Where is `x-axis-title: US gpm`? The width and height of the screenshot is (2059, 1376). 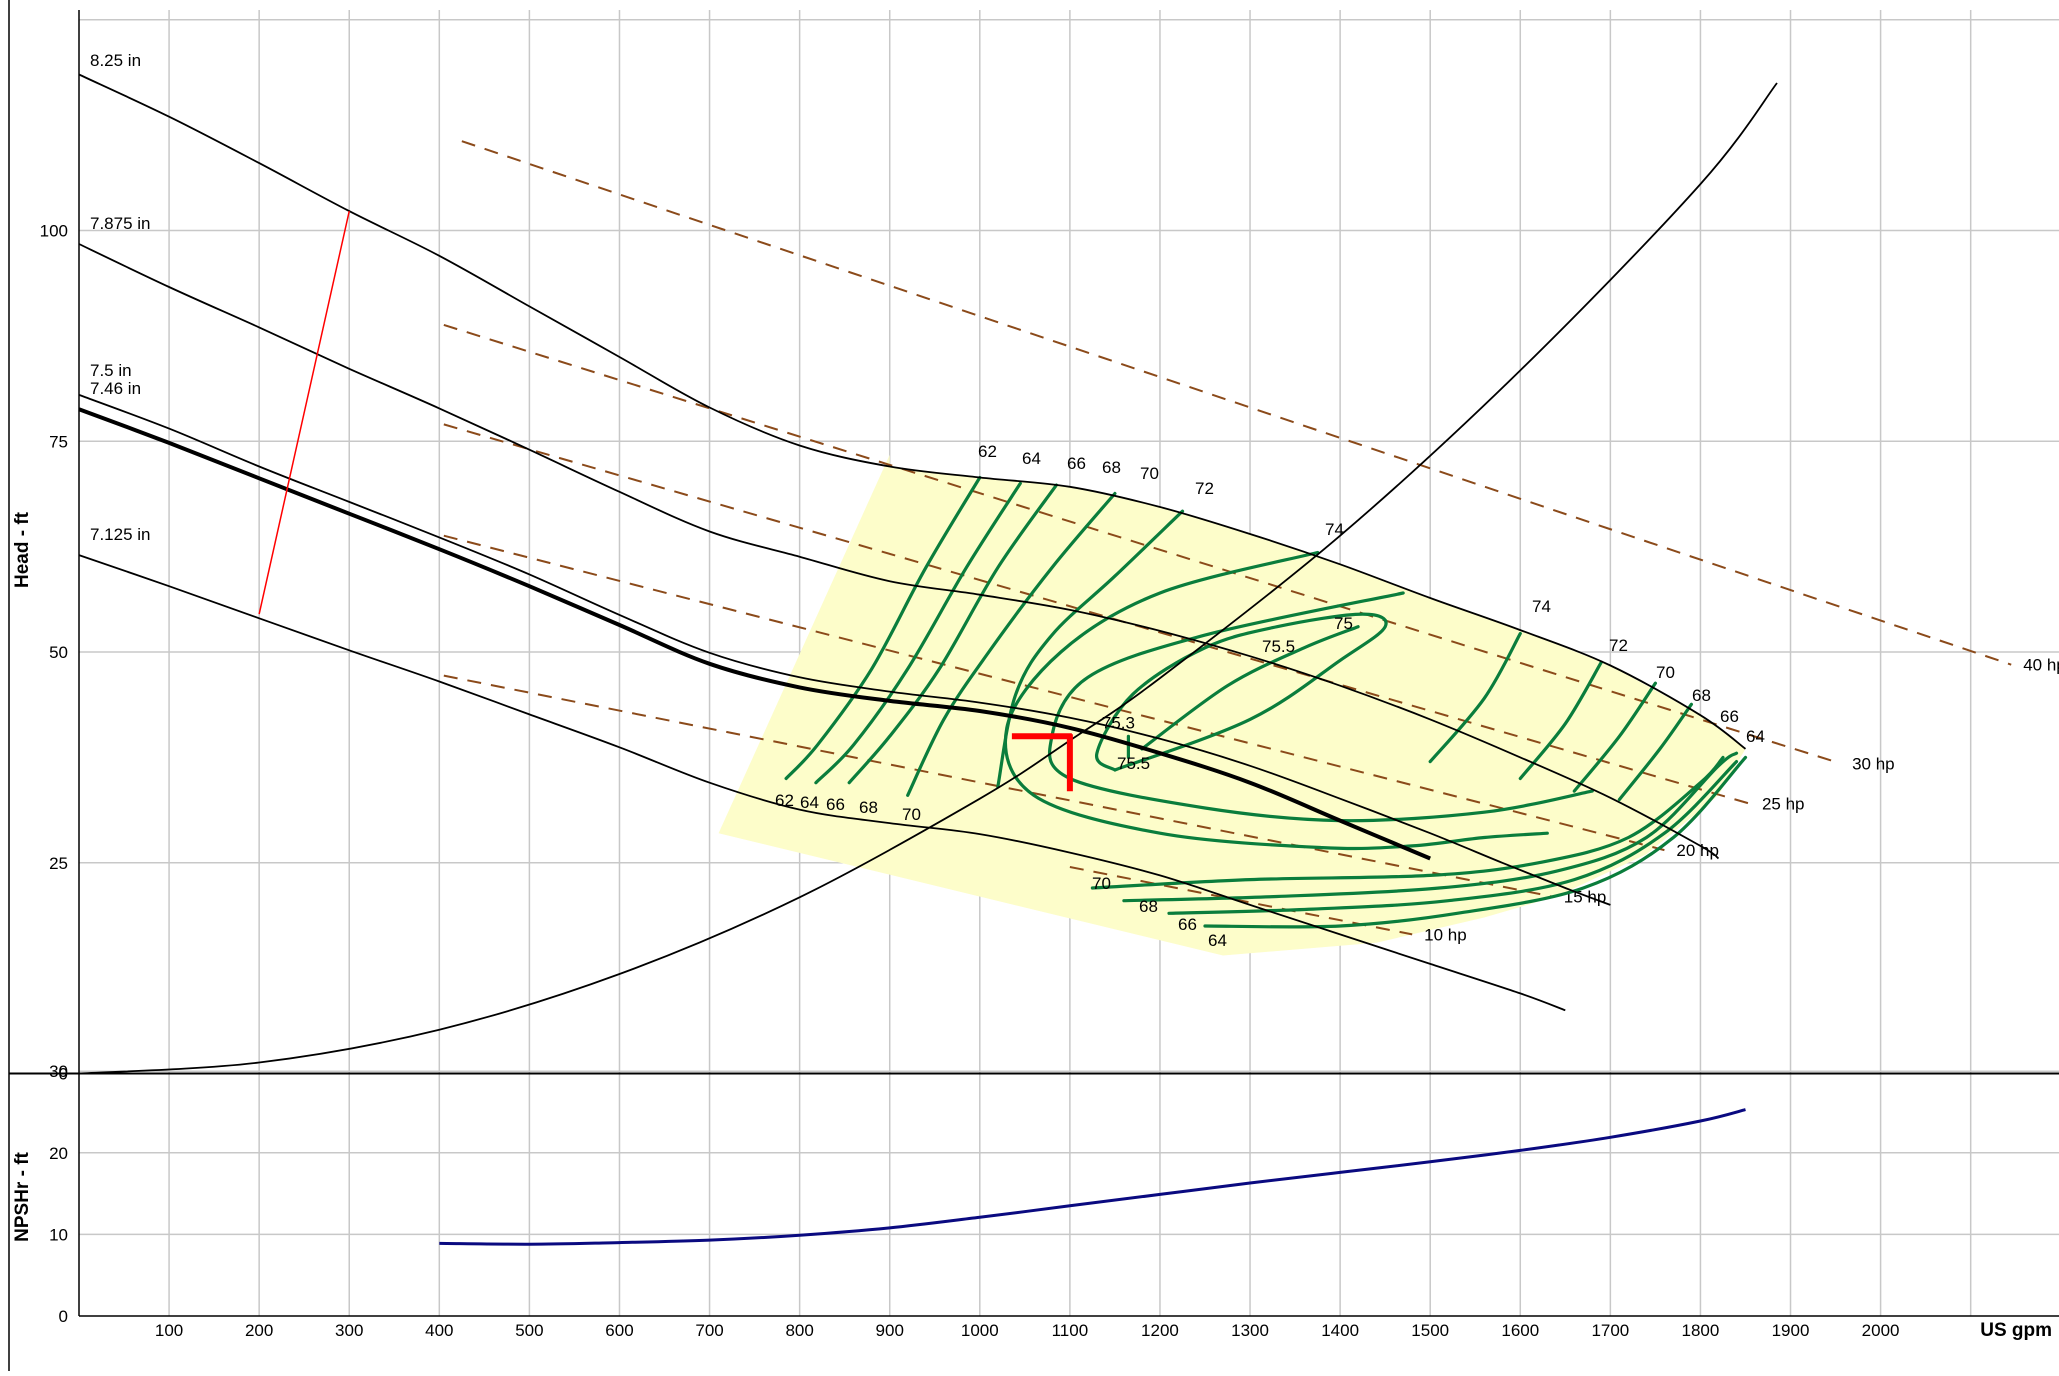 x-axis-title: US gpm is located at coordinates (2016, 1330).